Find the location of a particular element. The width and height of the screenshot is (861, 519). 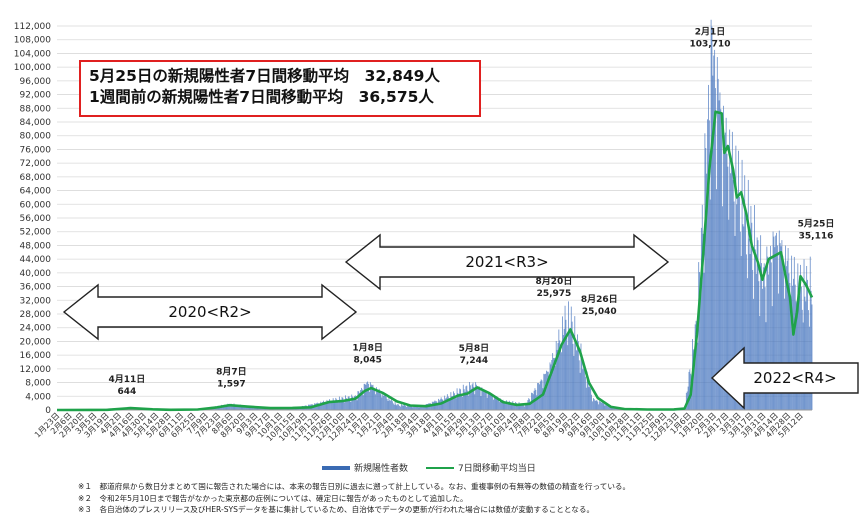

y-tick-label: 56,000 is located at coordinates (36, 219).